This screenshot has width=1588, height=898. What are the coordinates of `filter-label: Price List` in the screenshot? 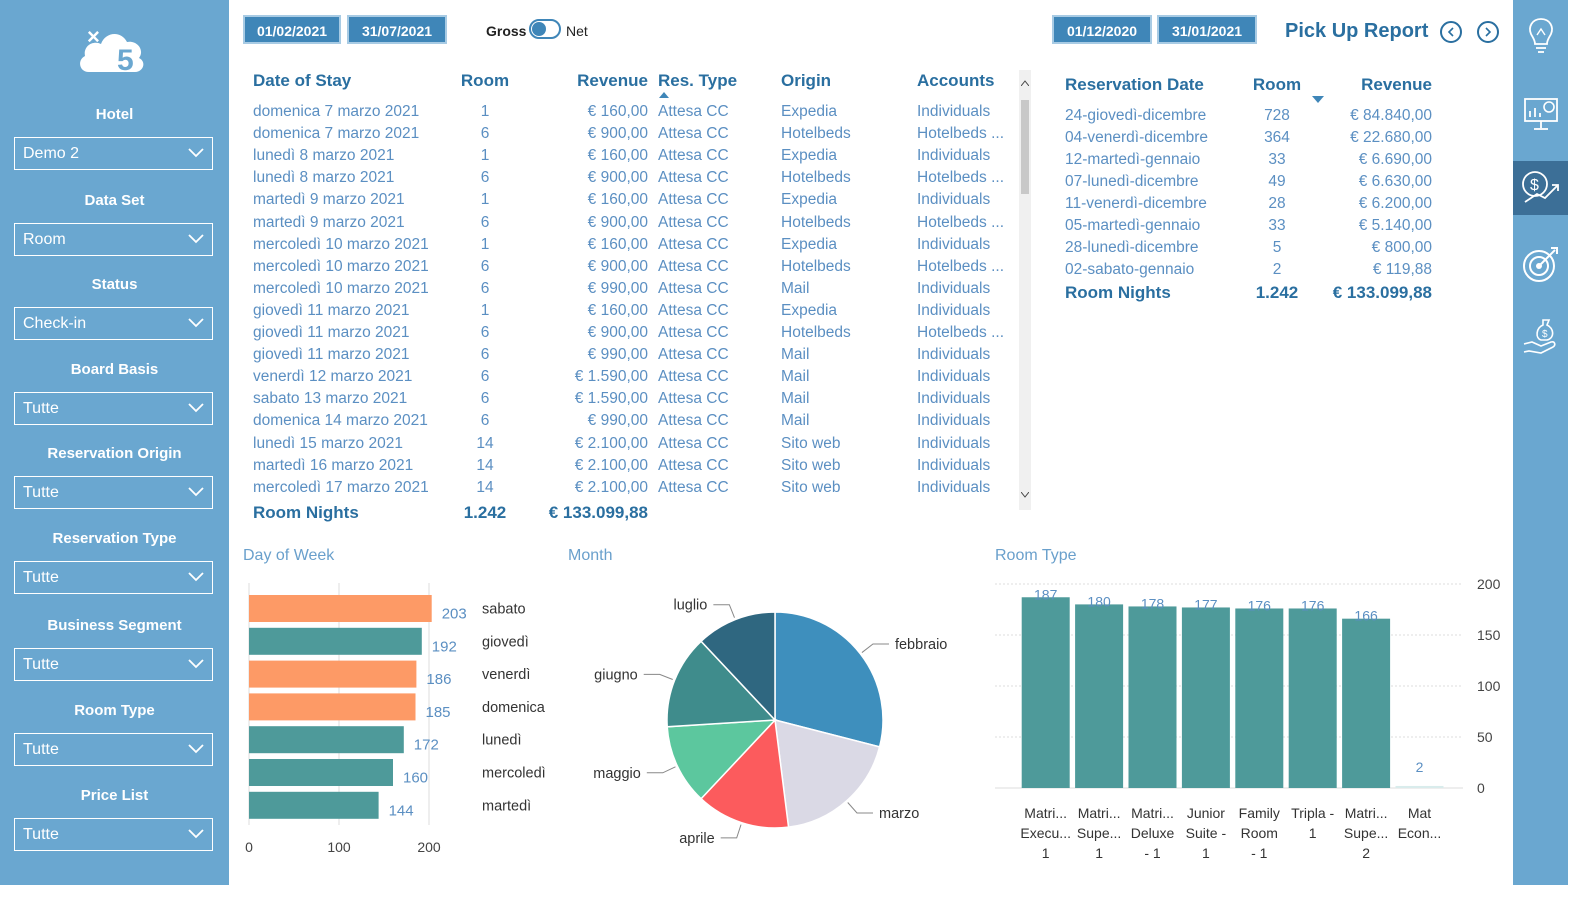 It's located at (114, 795).